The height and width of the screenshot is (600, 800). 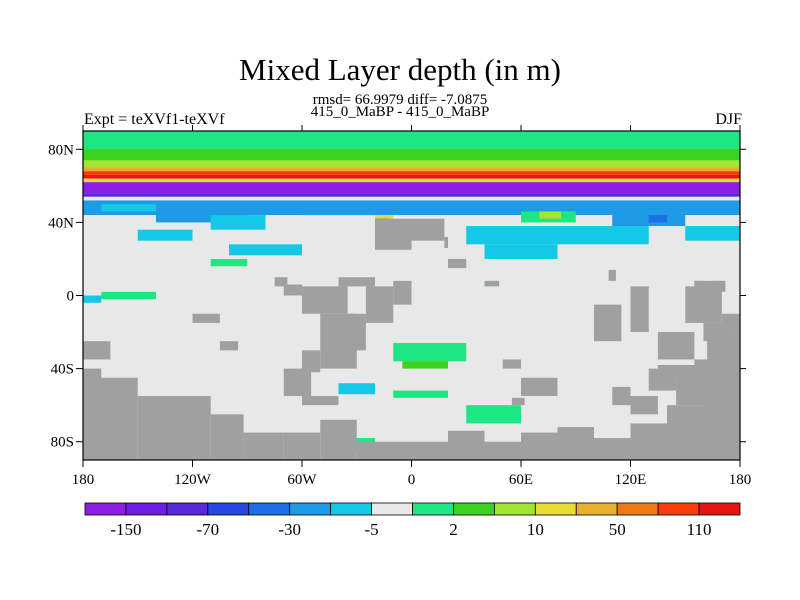 I want to click on experiment-label: Expt = teXVf1-teXVf, so click(x=154, y=119).